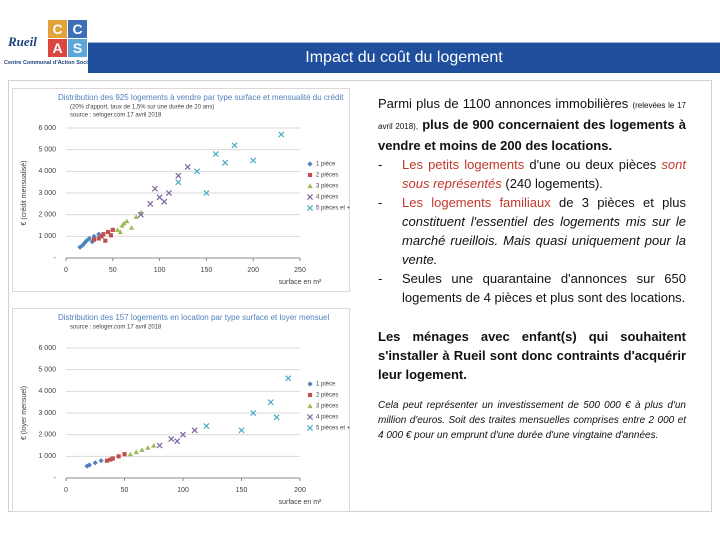 The width and height of the screenshot is (720, 540). What do you see at coordinates (544, 174) in the screenshot?
I see `bullet-highlight: sont sous représentés` at bounding box center [544, 174].